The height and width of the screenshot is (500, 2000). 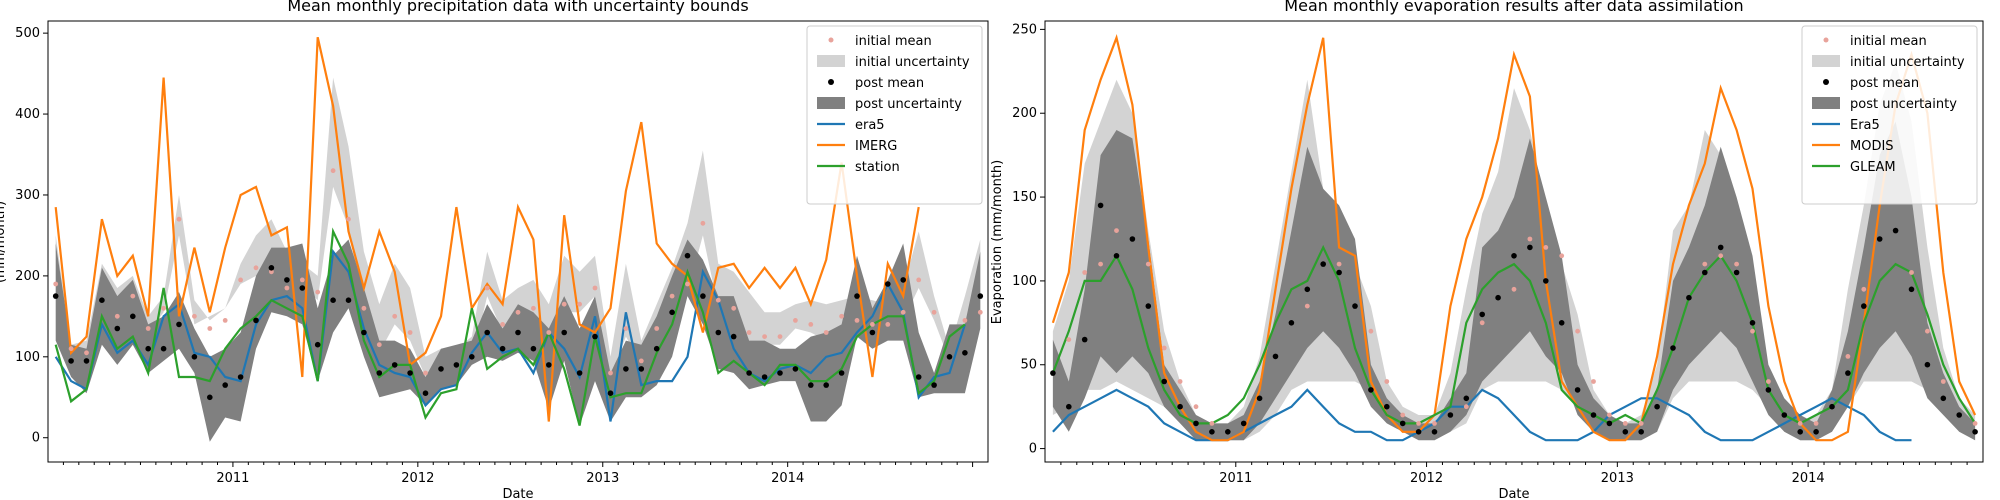 What do you see at coordinates (1024, 197) in the screenshot?
I see `y-tick-label: 150` at bounding box center [1024, 197].